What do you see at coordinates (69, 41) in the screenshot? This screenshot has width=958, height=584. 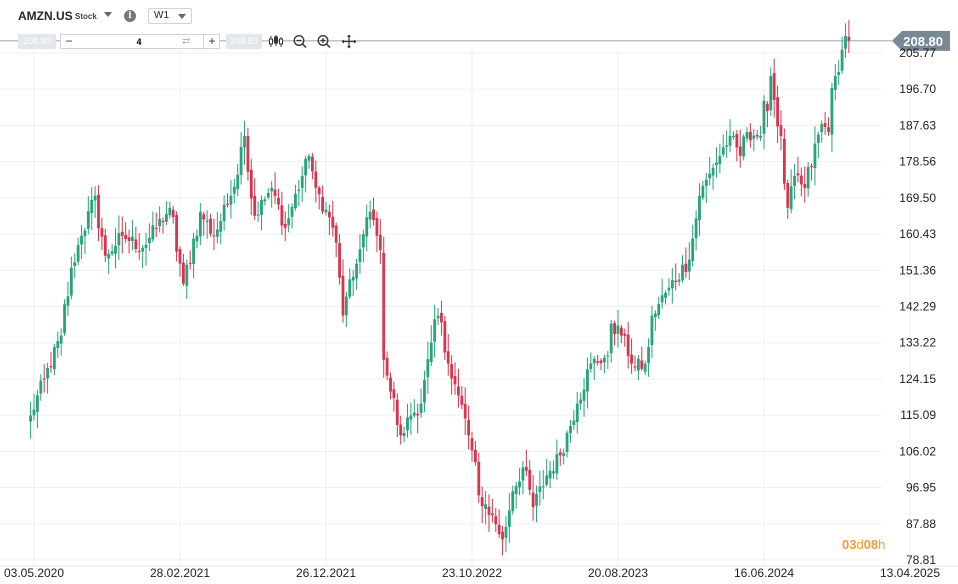 I see `decrease-quantity-button: −` at bounding box center [69, 41].